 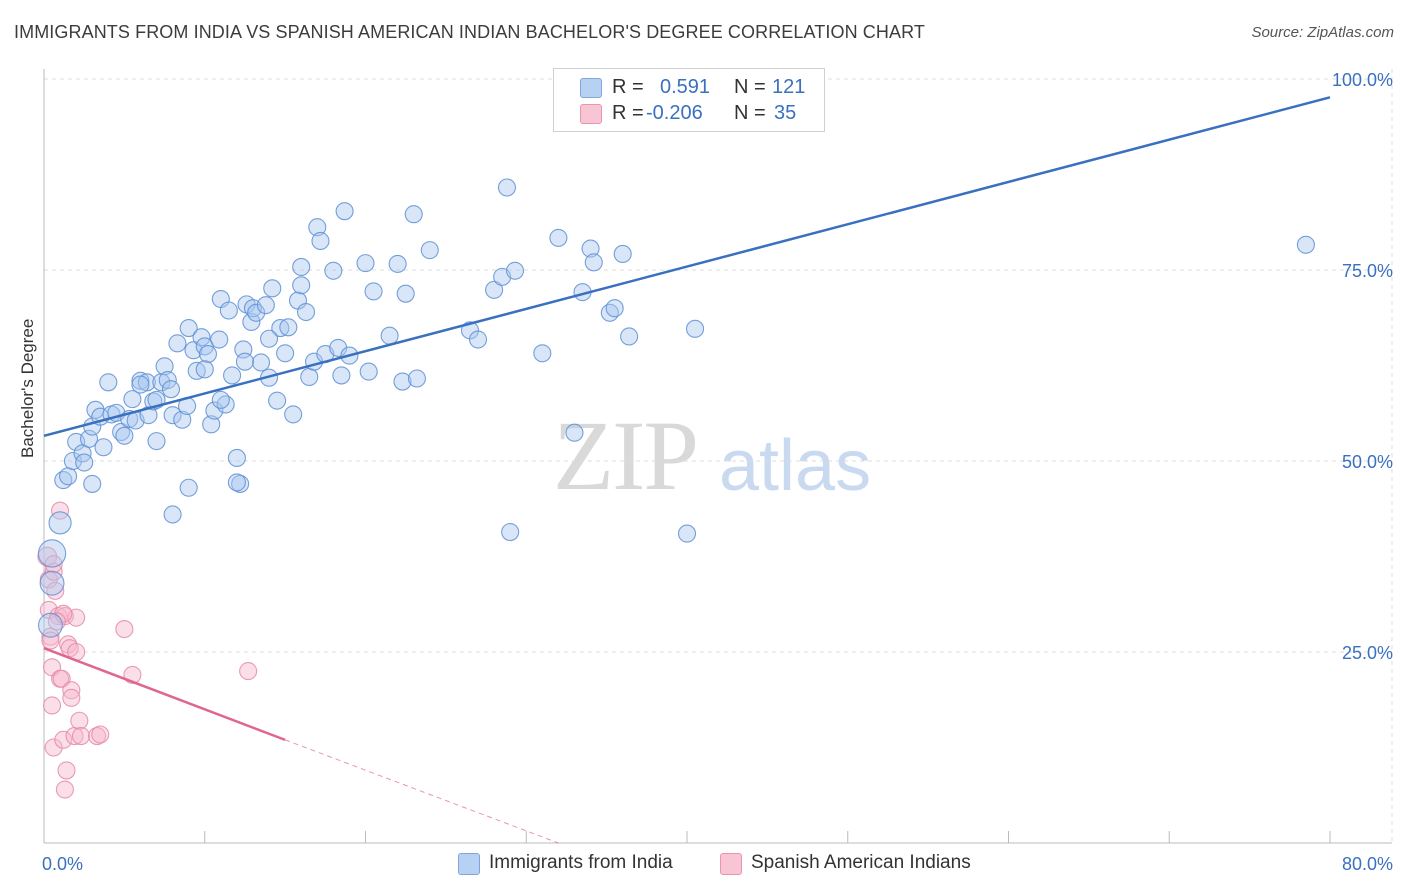 What do you see at coordinates (1367, 462) in the screenshot?
I see `y-tick-label: 50.0%` at bounding box center [1367, 462].